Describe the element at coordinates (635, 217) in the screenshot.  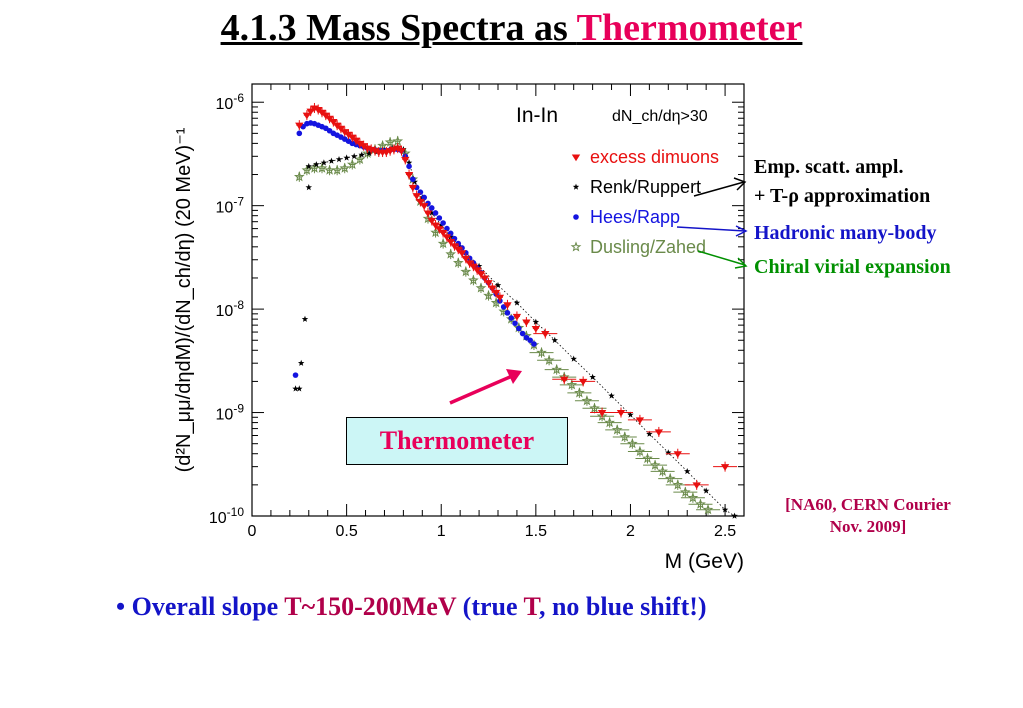
I see `legend-label: Hees/Rapp` at that location.